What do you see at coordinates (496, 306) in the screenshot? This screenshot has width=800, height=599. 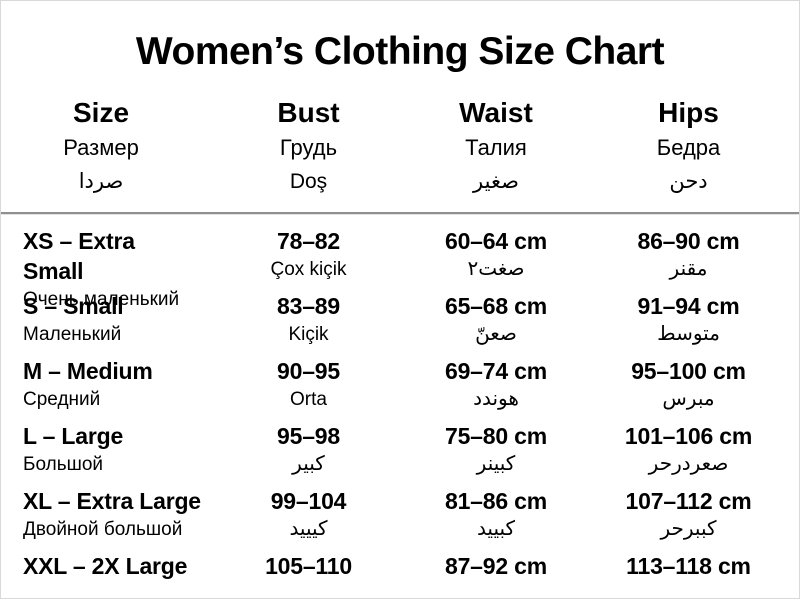 I see `waist-value: 65–68 cm` at bounding box center [496, 306].